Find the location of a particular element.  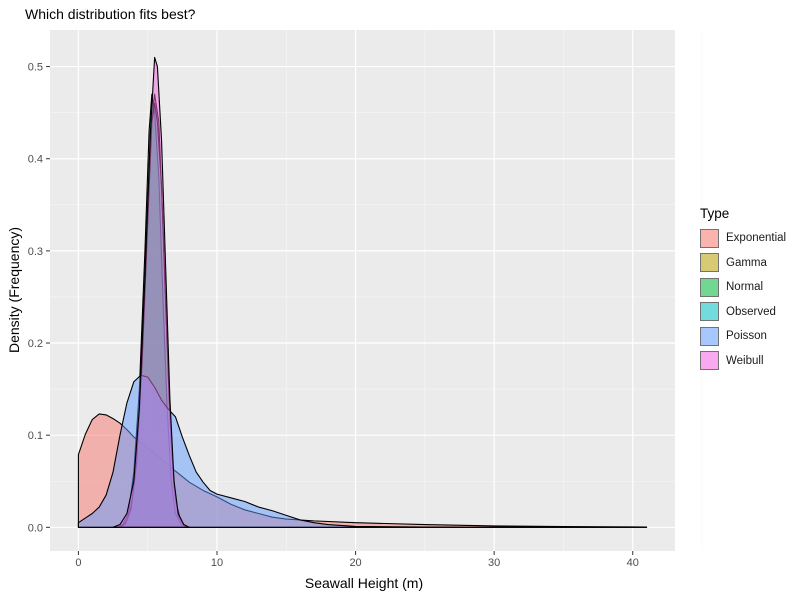

y-tick-label: 0.5 is located at coordinates (35, 68).